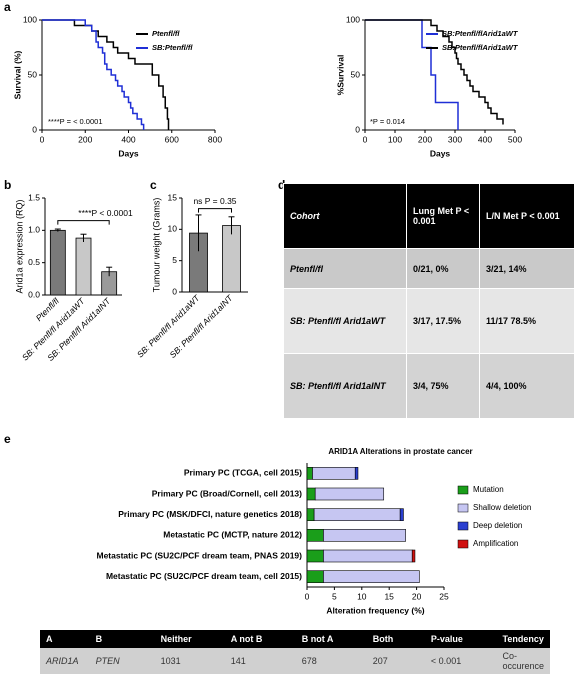 This screenshot has height=685, width=580. I want to click on table-cell: Ptenfl/fl, so click(345, 268).